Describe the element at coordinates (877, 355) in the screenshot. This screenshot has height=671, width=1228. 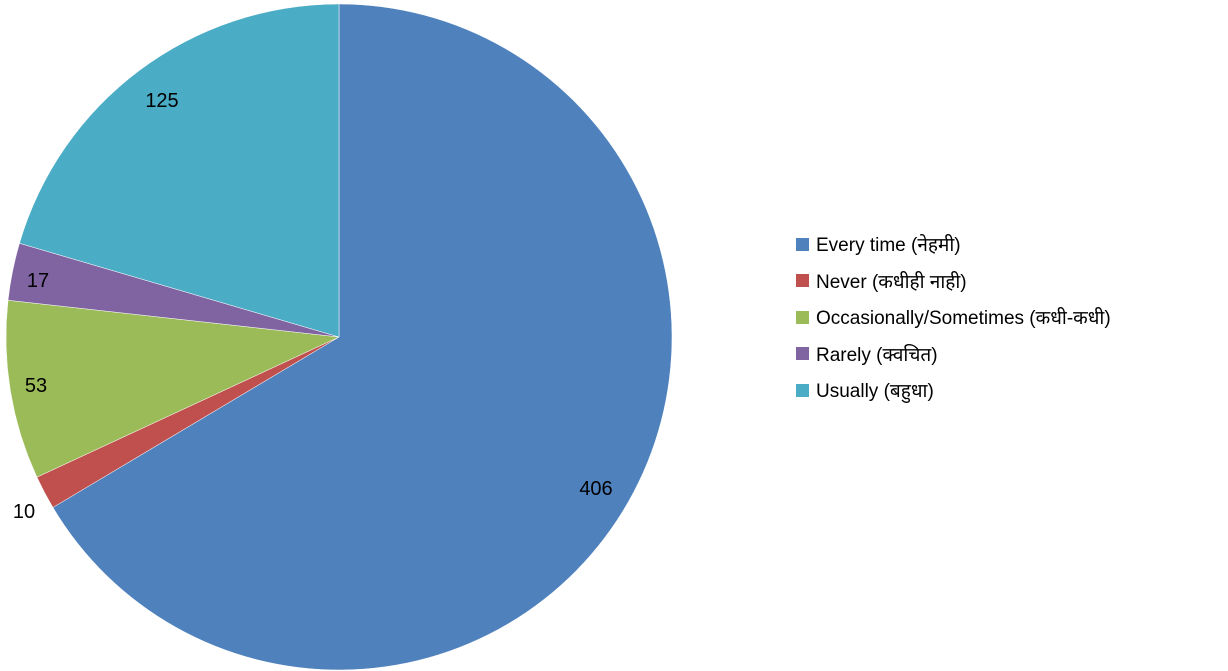
I see `legend-label-rarely: Rarely (क्वचित)` at that location.